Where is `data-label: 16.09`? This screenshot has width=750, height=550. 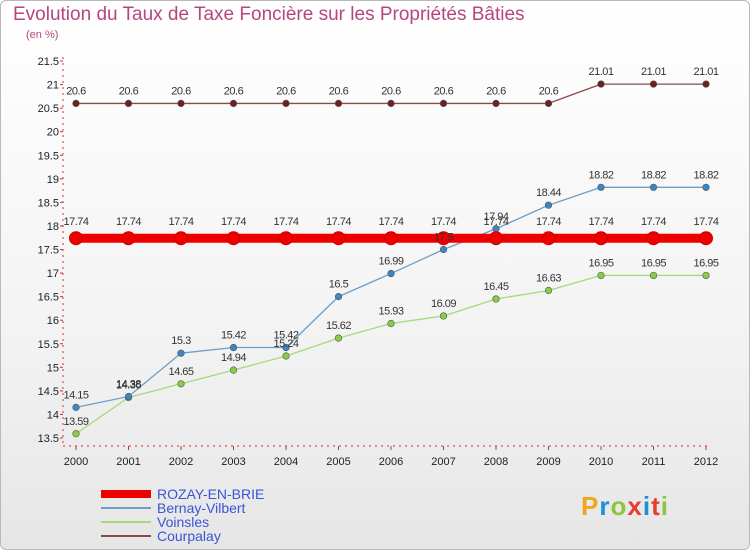 data-label: 16.09 is located at coordinates (443, 304).